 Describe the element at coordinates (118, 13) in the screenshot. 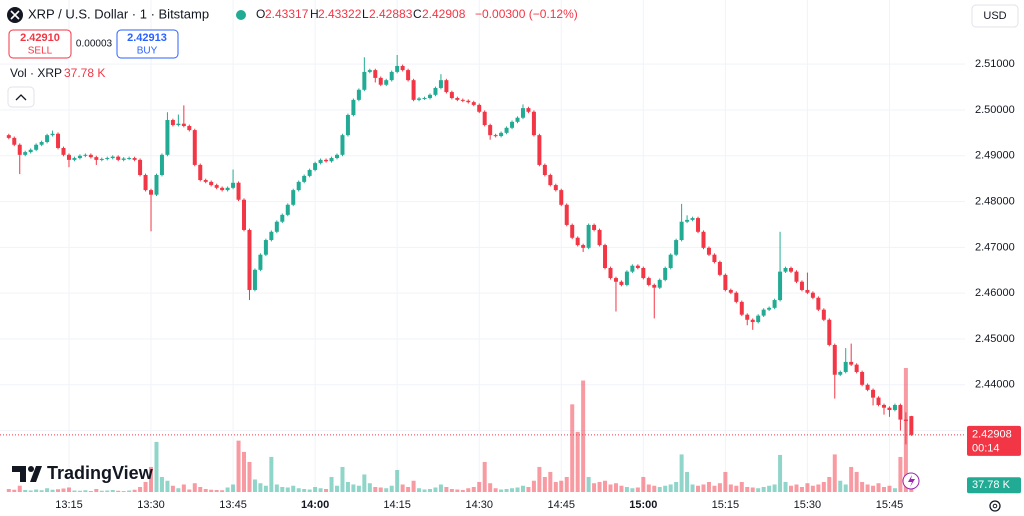

I see `symbol-title: XRP / U.S. Dollar · 1 · Bitstamp` at that location.